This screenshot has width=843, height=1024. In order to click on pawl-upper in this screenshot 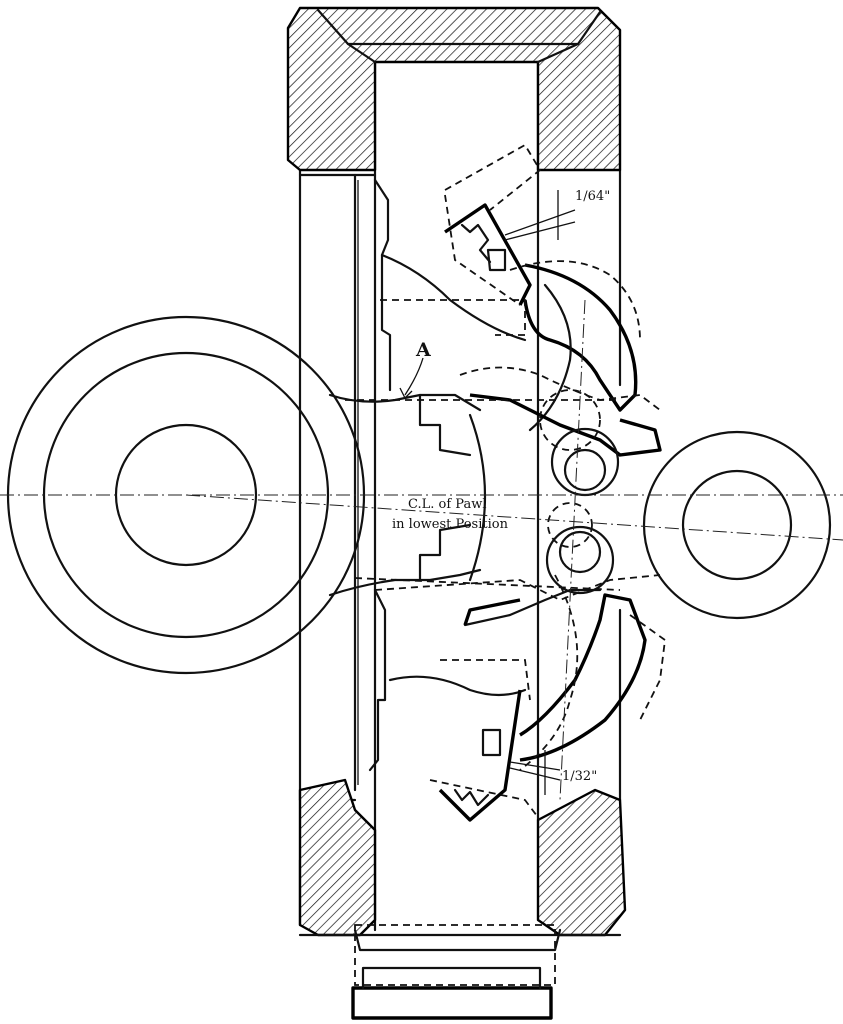, I will do `click(553, 330)`.